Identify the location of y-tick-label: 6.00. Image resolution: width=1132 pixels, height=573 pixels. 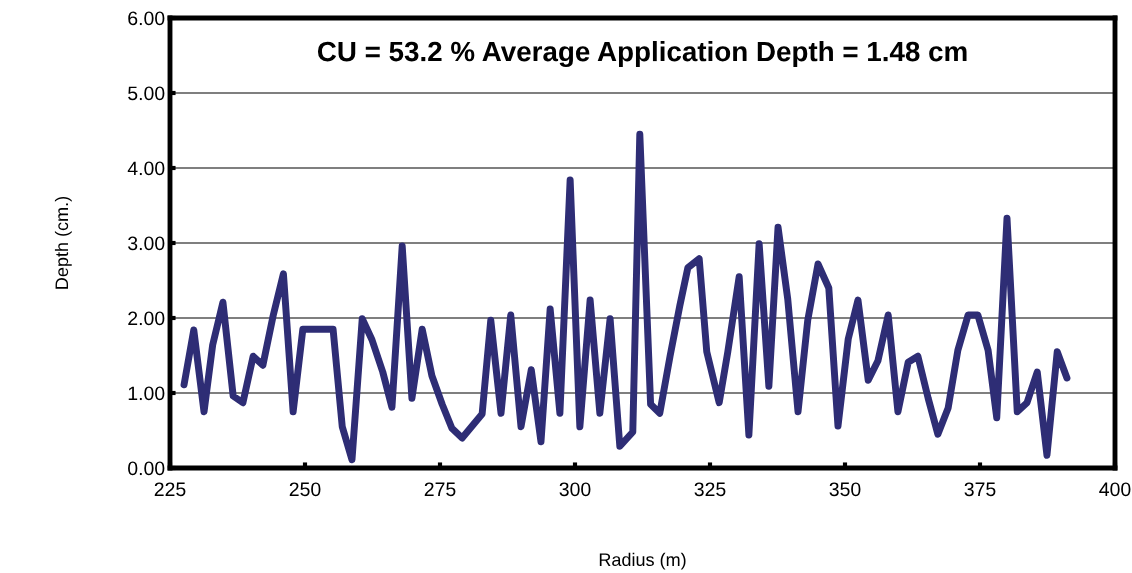
(146, 18).